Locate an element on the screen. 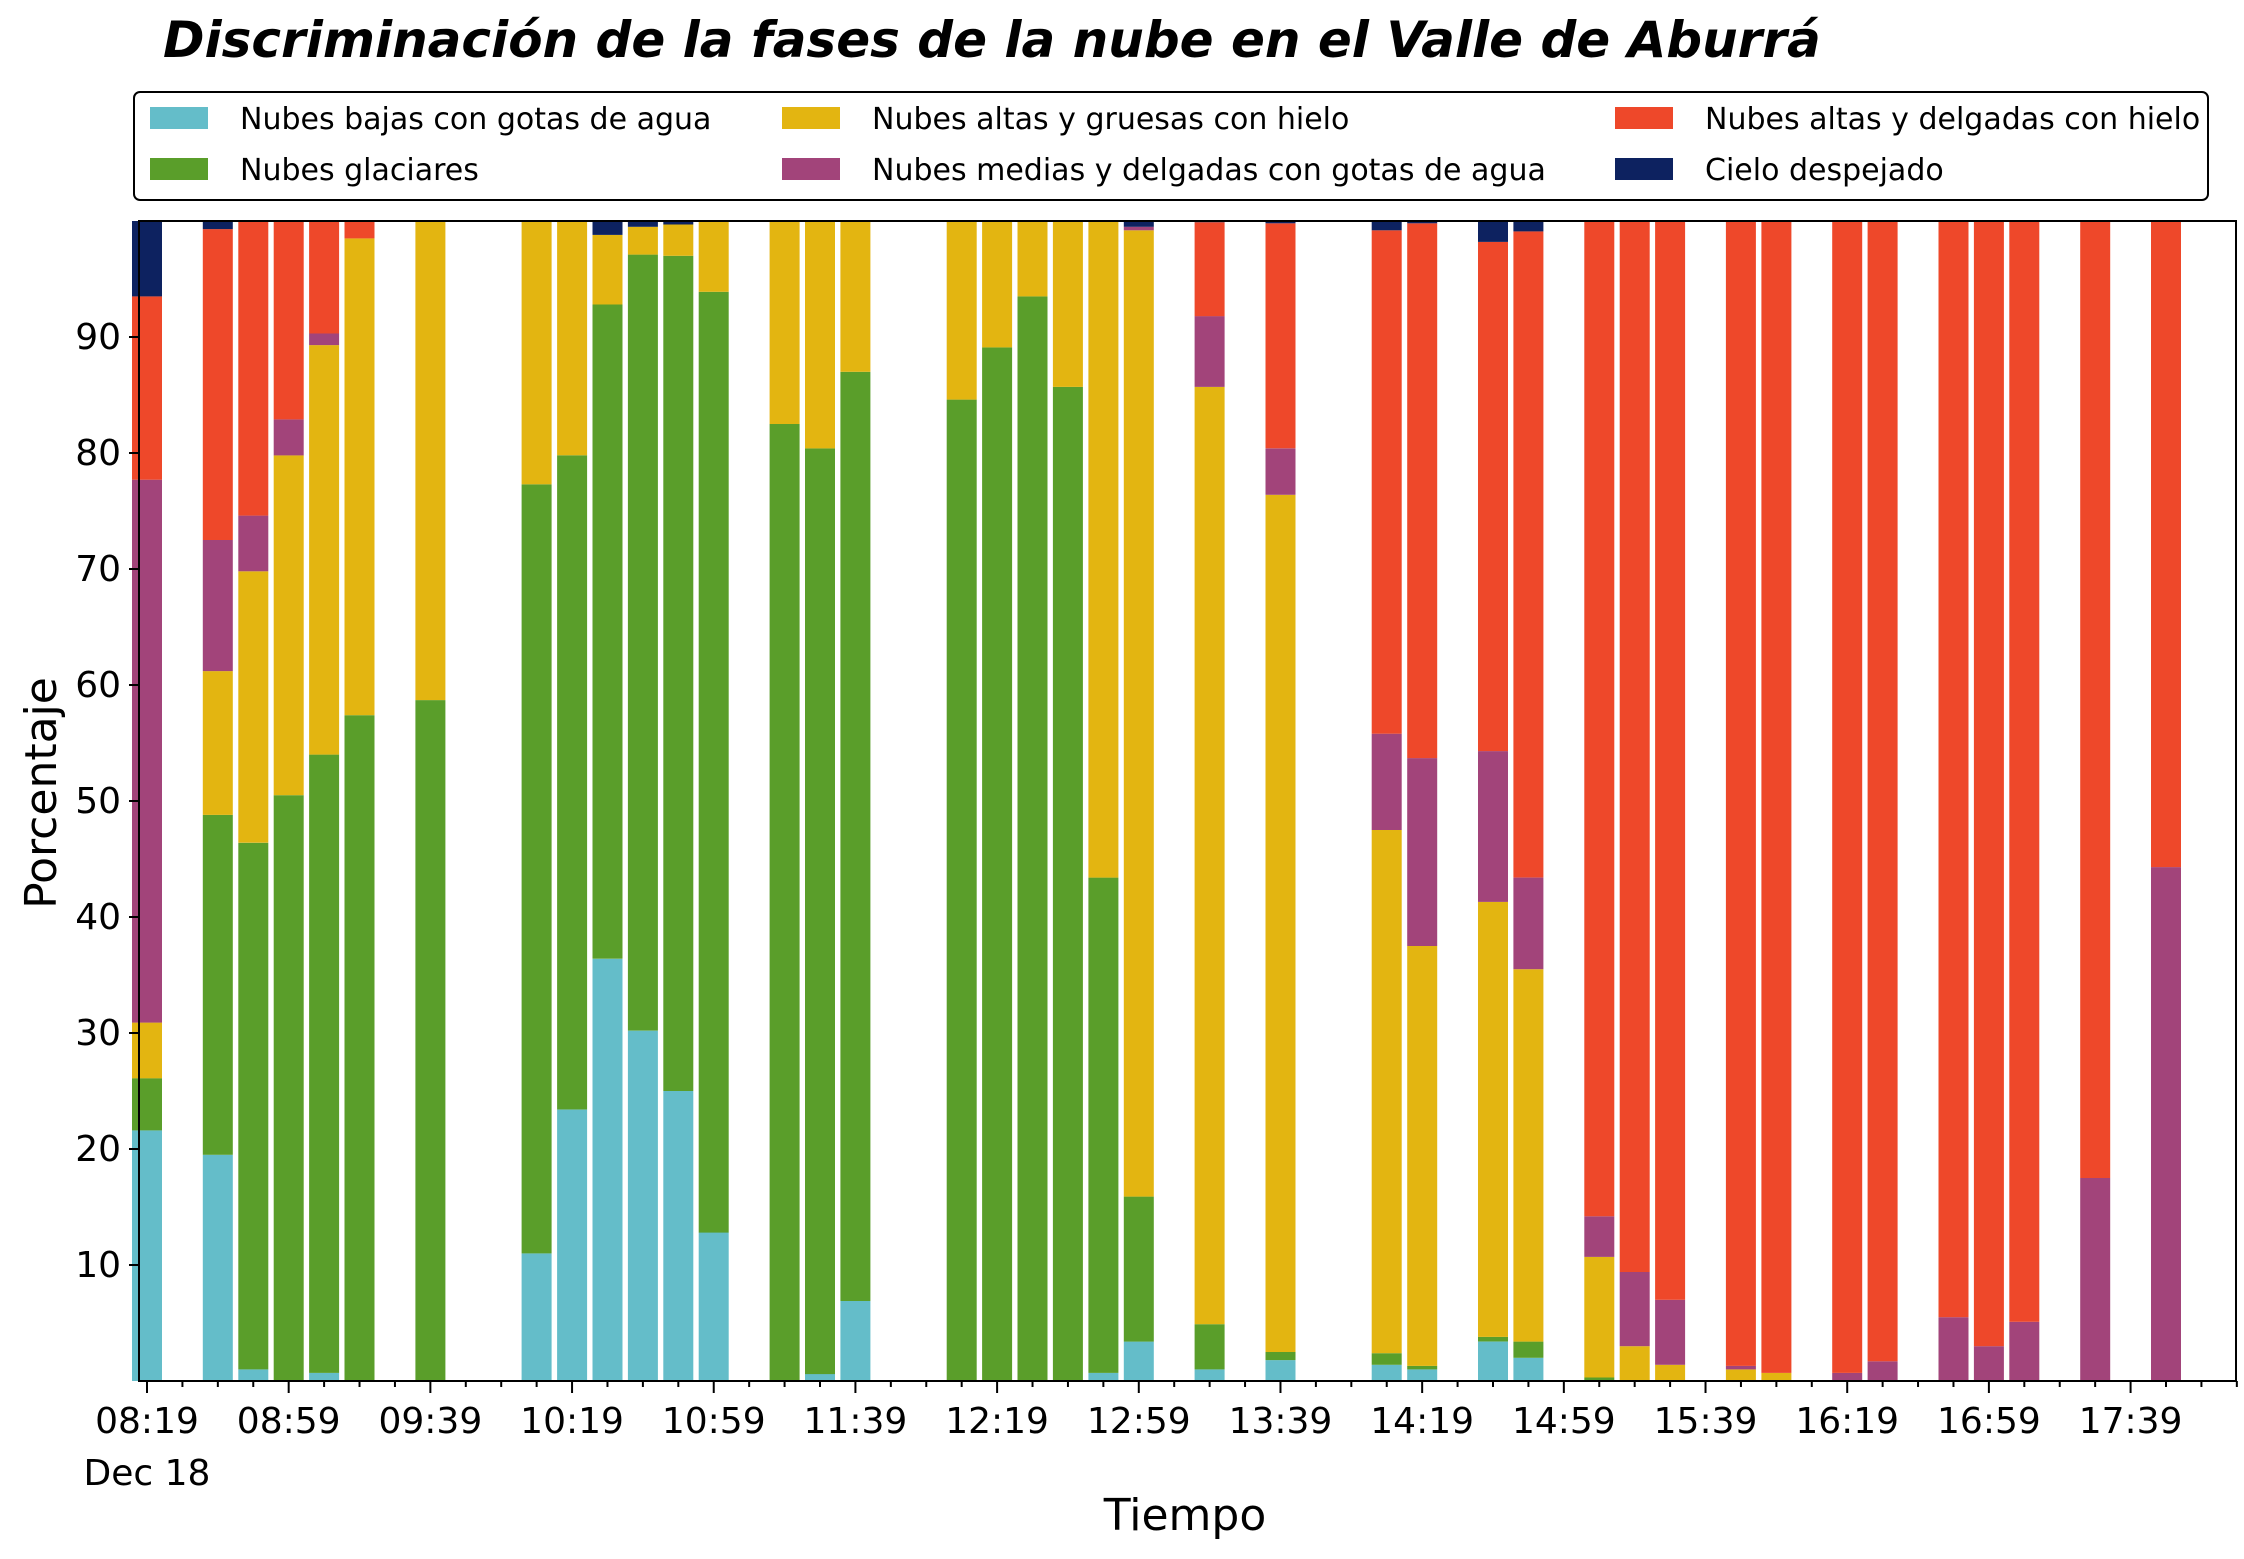 This screenshot has width=2244, height=1559. y-tick-label: 70 is located at coordinates (98, 569).